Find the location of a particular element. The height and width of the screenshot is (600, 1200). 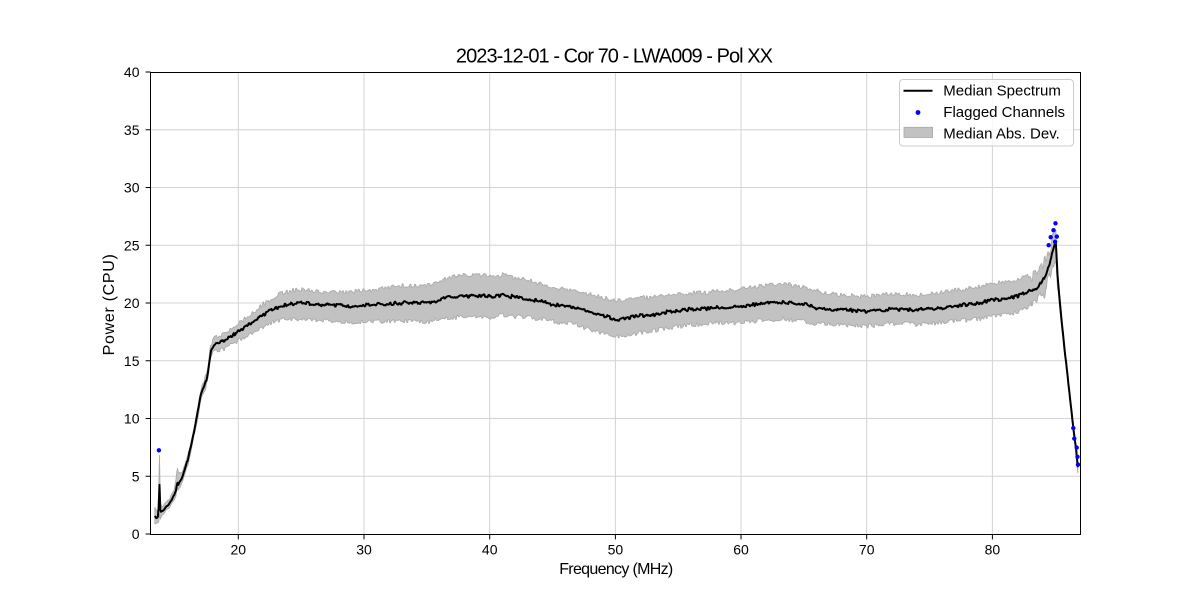

svg-text: 60 is located at coordinates (741, 549).